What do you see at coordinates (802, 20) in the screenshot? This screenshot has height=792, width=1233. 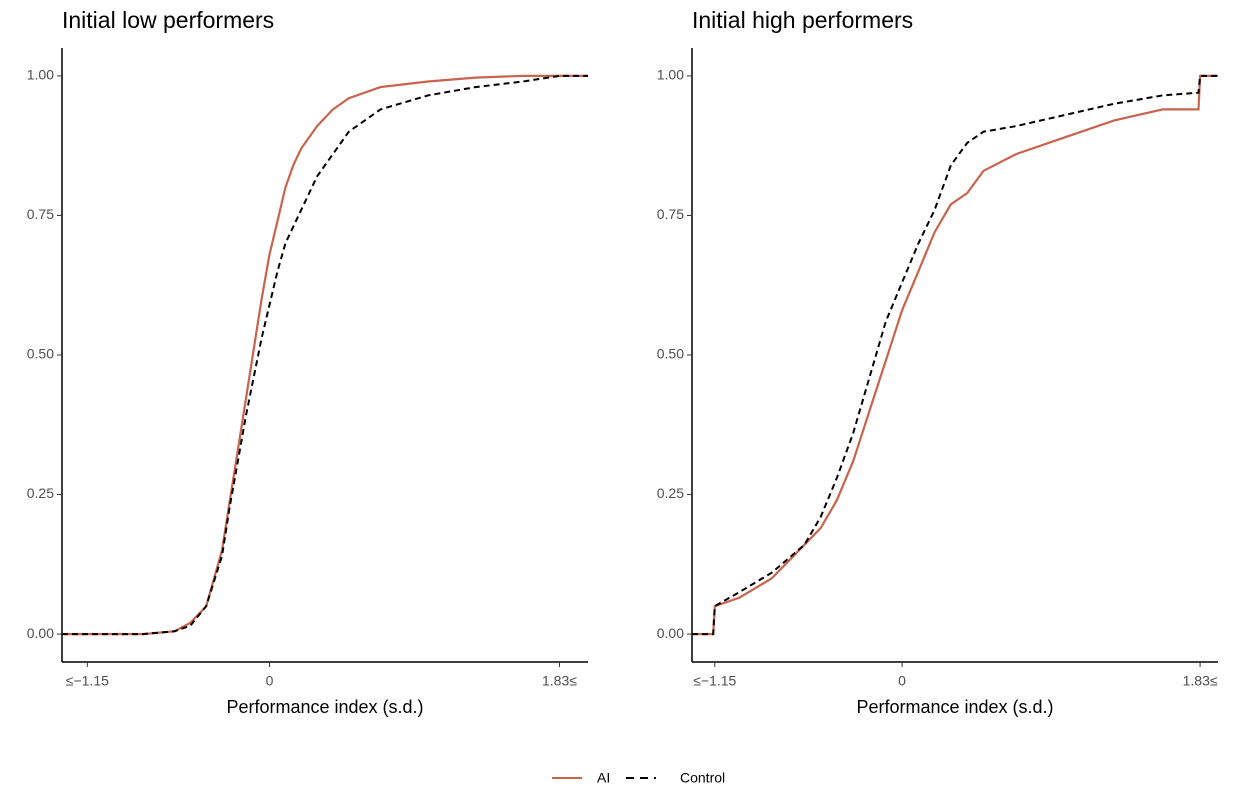 I see `panel-title: Initial high performers` at bounding box center [802, 20].